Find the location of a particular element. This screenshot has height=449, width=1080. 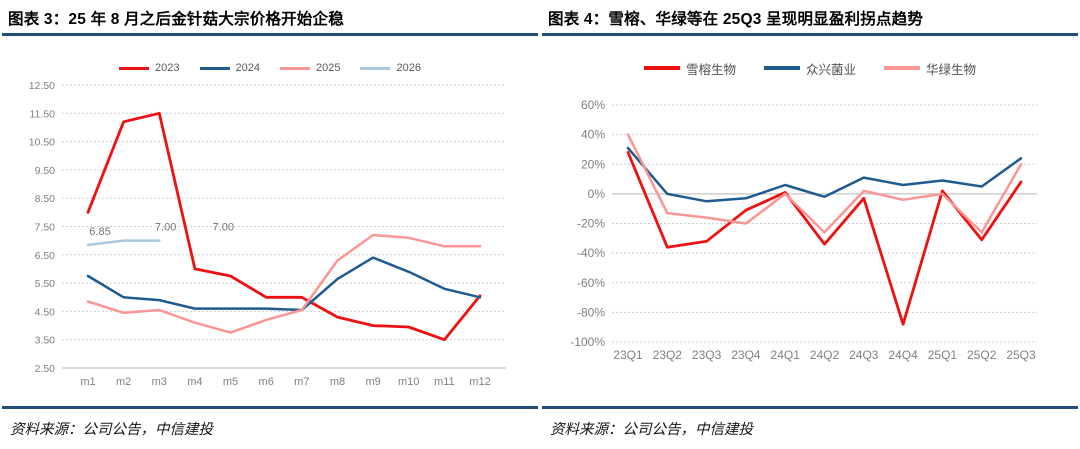

y-tick-label: 6.50 is located at coordinates (45, 256).